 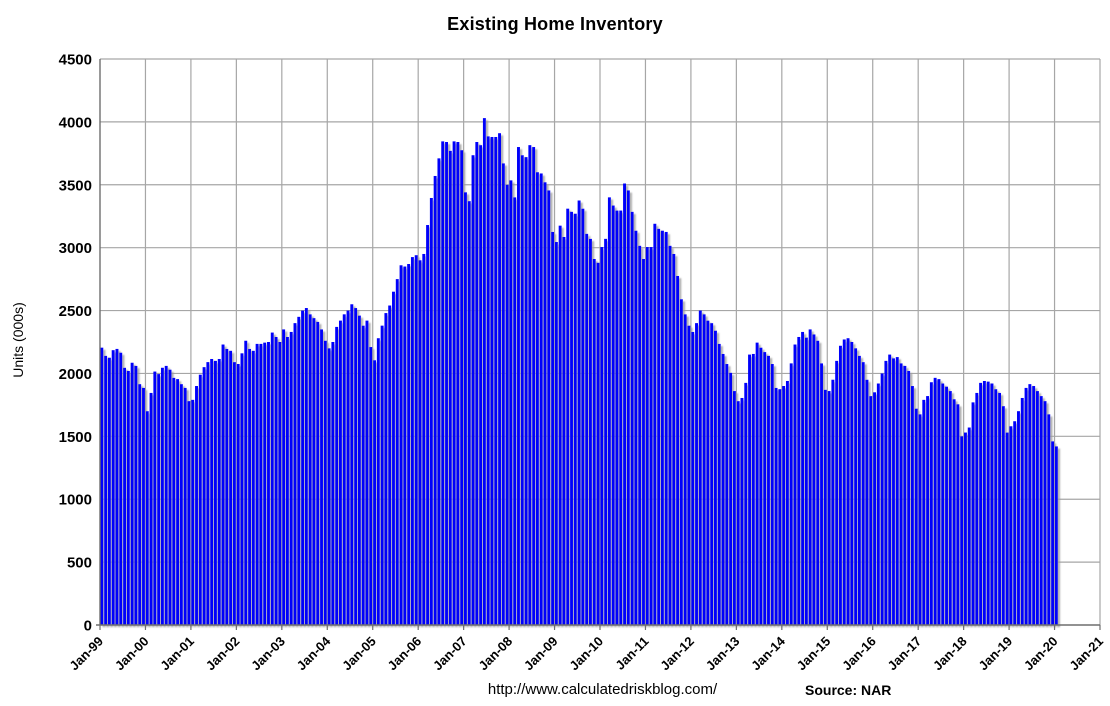 I want to click on y-tick-label: 500, so click(x=79, y=563).